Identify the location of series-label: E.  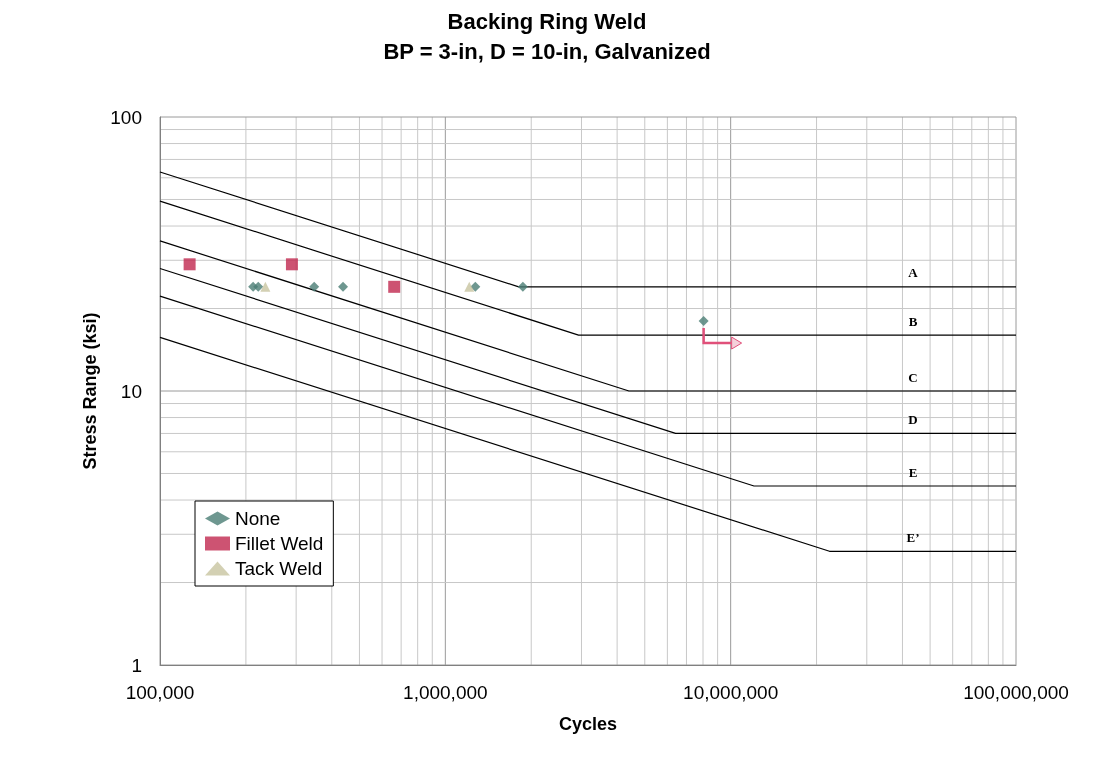
(913, 472).